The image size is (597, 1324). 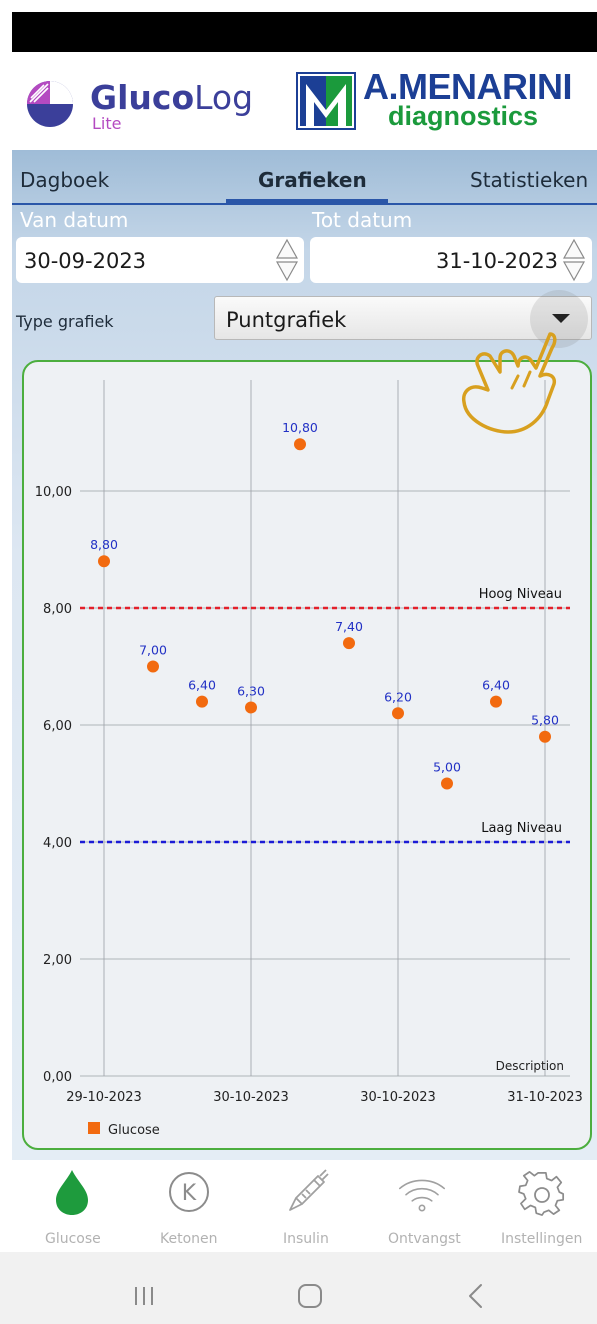 What do you see at coordinates (497, 261) in the screenshot?
I see `tot-datum-value: 31-10-2023` at bounding box center [497, 261].